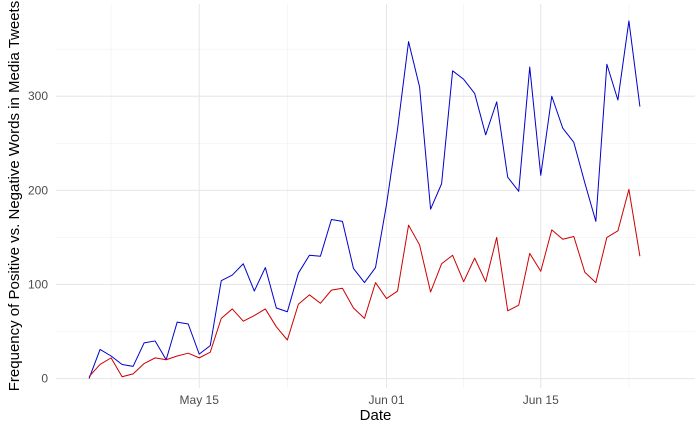 Image resolution: width=700 pixels, height=432 pixels. What do you see at coordinates (541, 400) in the screenshot?
I see `x-tick-label: Jun 15` at bounding box center [541, 400].